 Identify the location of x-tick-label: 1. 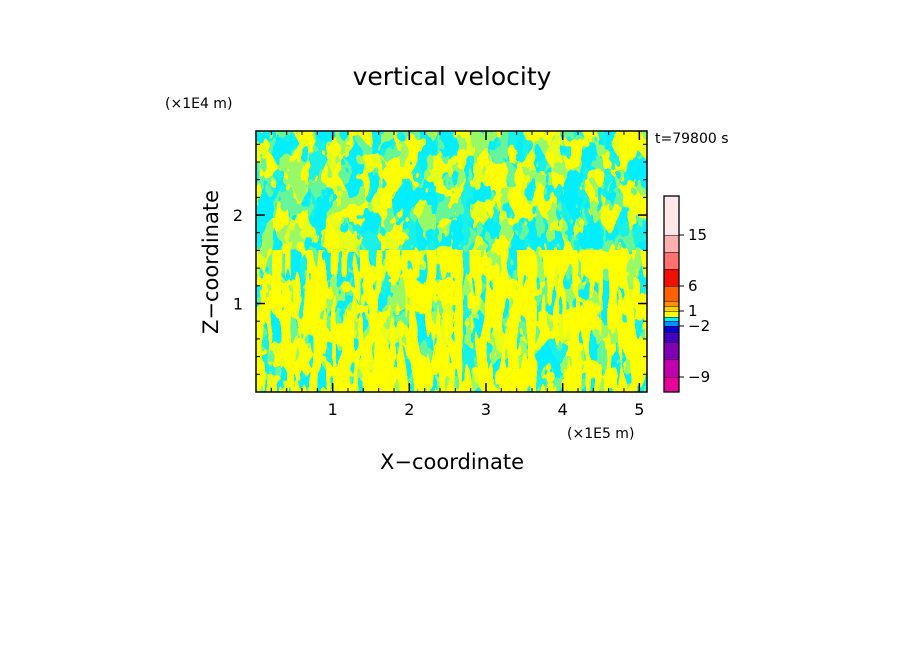
(333, 409).